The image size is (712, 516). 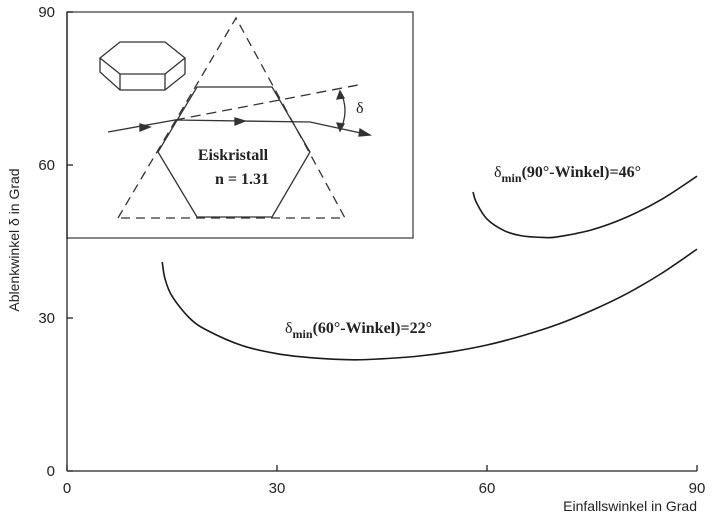 What do you see at coordinates (266, 102) in the screenshot?
I see `ray-extension` at bounding box center [266, 102].